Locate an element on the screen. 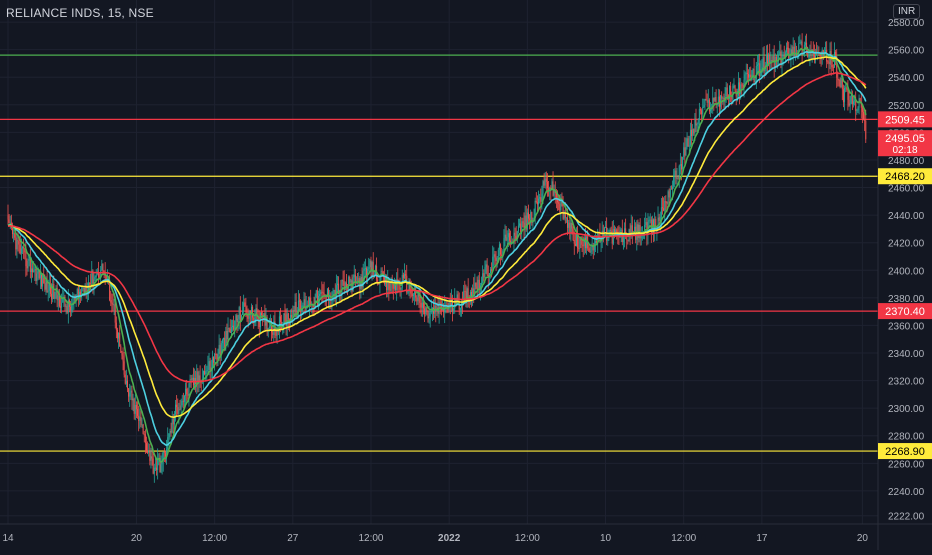 The image size is (932, 555). time-axis: 14 20 12:00 27 12:00 2022 12:00 10 12:00 17 20 is located at coordinates (466, 533).